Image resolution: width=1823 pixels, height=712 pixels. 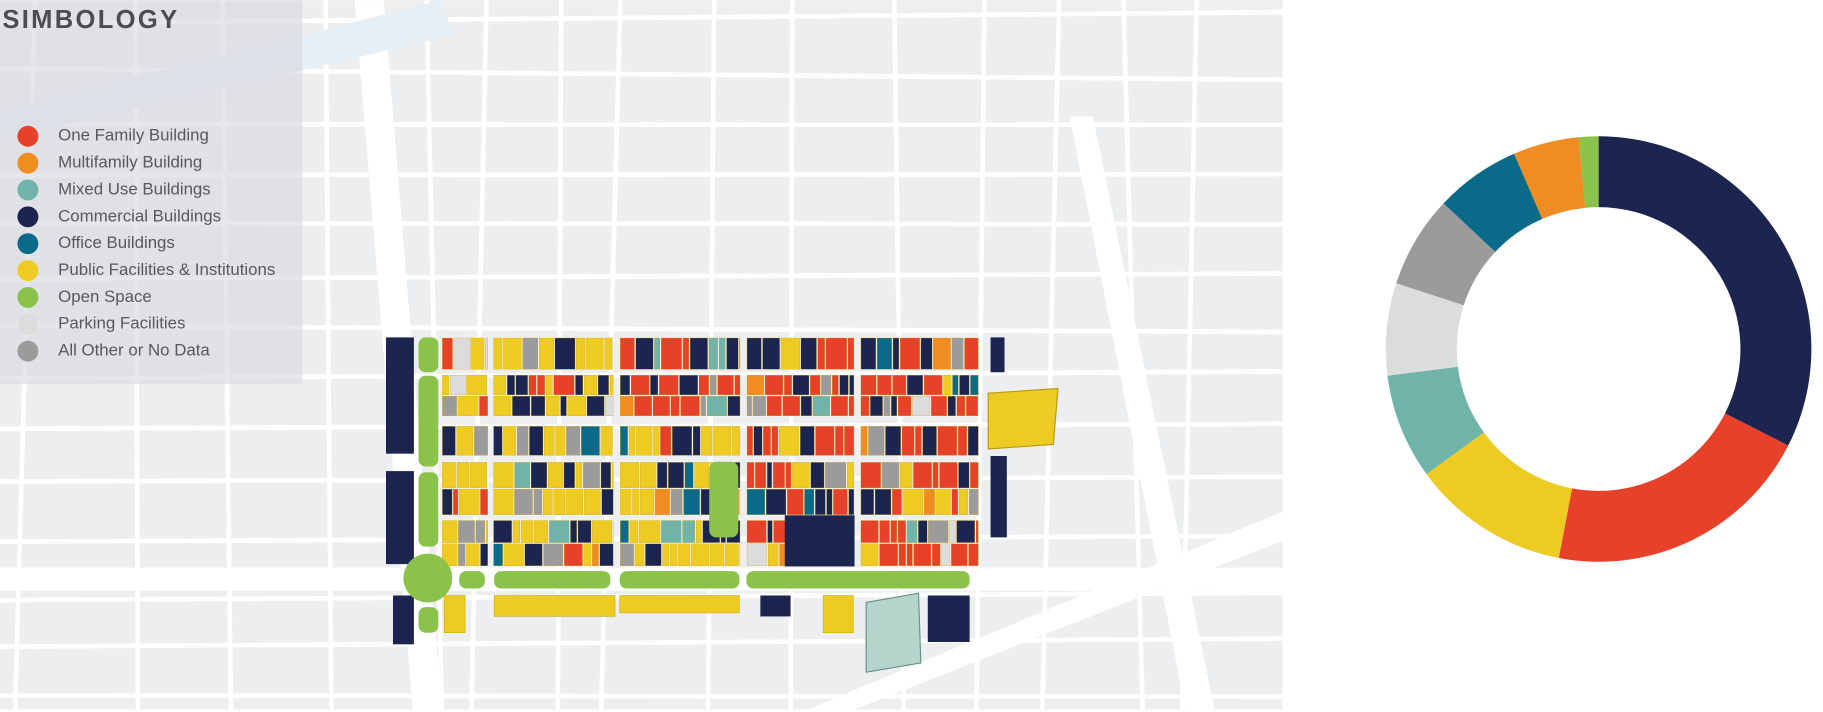 What do you see at coordinates (133, 135) in the screenshot?
I see `legend-label: One Family Building` at bounding box center [133, 135].